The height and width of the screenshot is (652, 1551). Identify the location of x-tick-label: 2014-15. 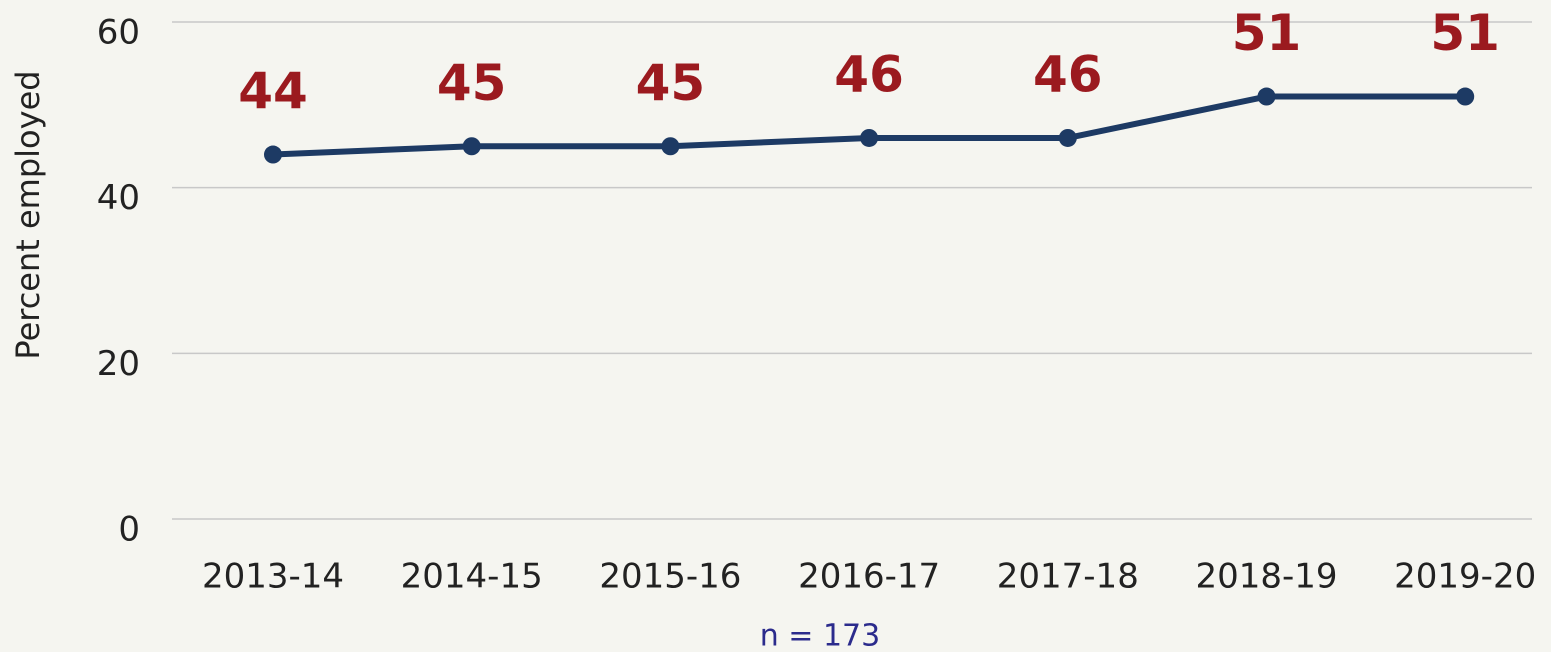
(472, 577).